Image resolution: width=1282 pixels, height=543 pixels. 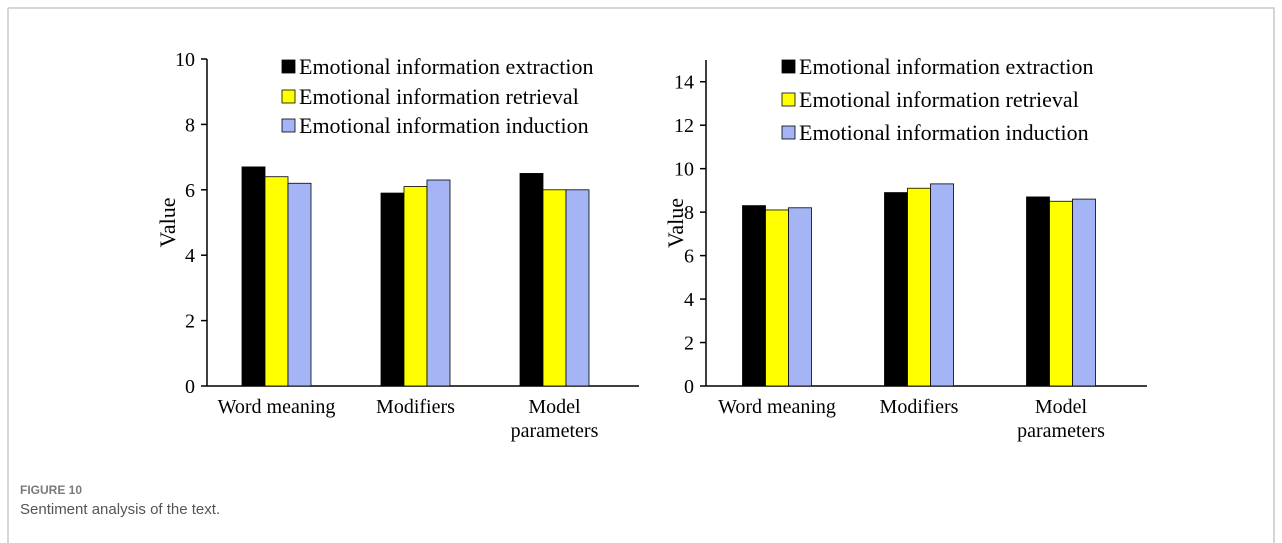 What do you see at coordinates (120, 509) in the screenshot?
I see `figure-caption: Sentiment analysis of the text.` at bounding box center [120, 509].